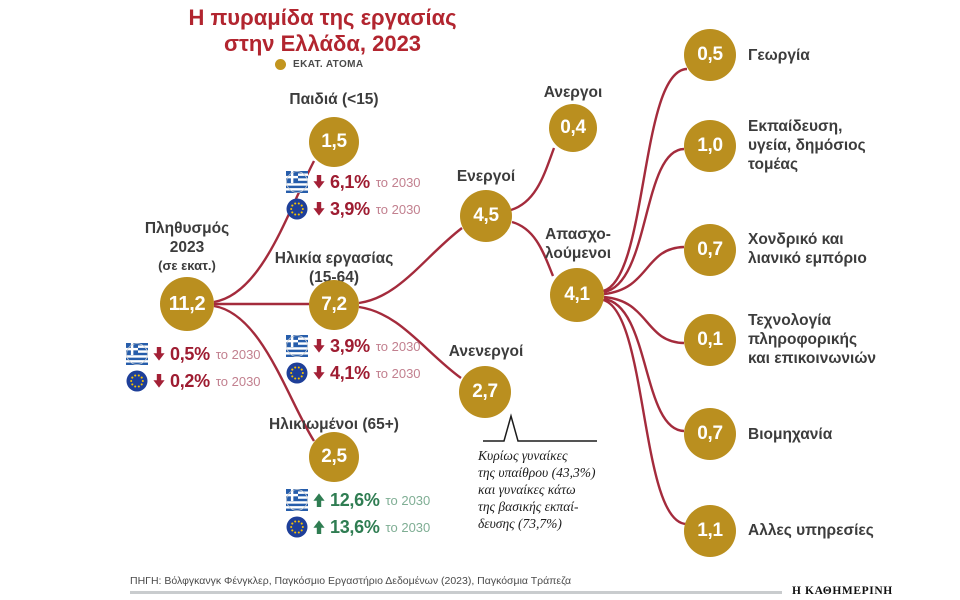 Image resolution: width=960 pixels, height=600 pixels. Describe the element at coordinates (486, 176) in the screenshot. I see `active-label: Ενεργοί` at that location.